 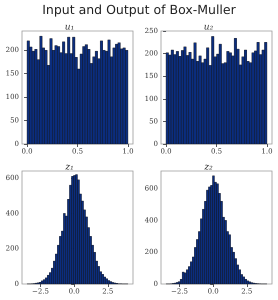 I want to click on text: Input and Output of Box-Muller, so click(x=139, y=9).